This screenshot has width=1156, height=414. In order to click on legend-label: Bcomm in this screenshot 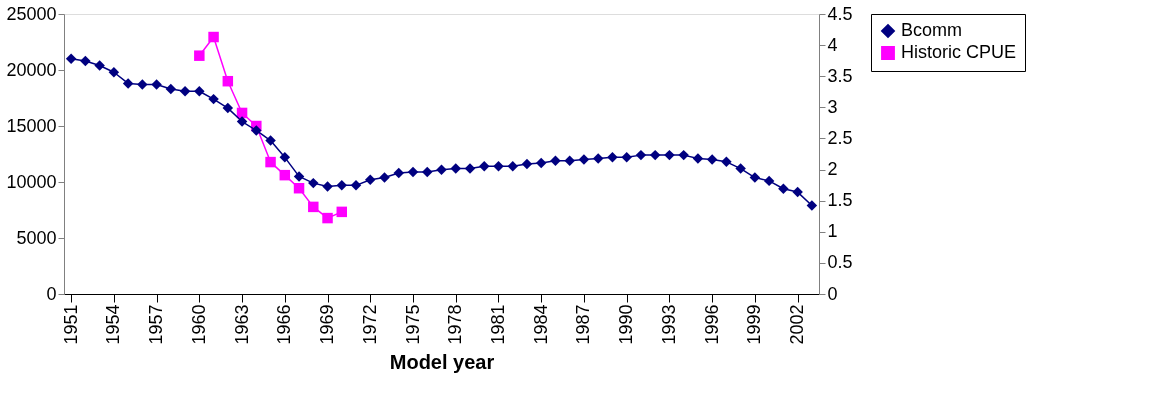, I will do `click(932, 30)`.